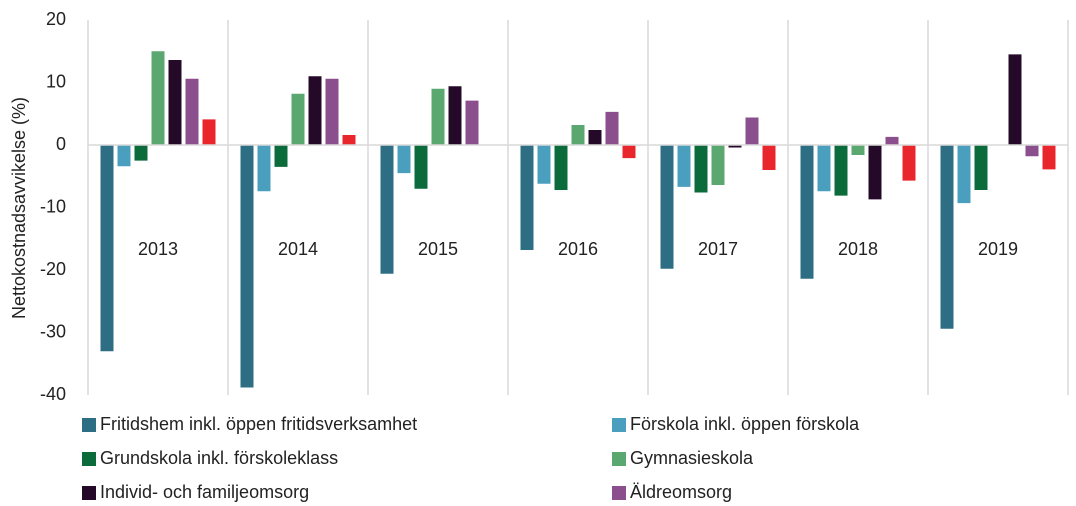  Describe the element at coordinates (258, 424) in the screenshot. I see `legend-label: Fritidshem inkl. öppen fritidsverksamhet` at that location.